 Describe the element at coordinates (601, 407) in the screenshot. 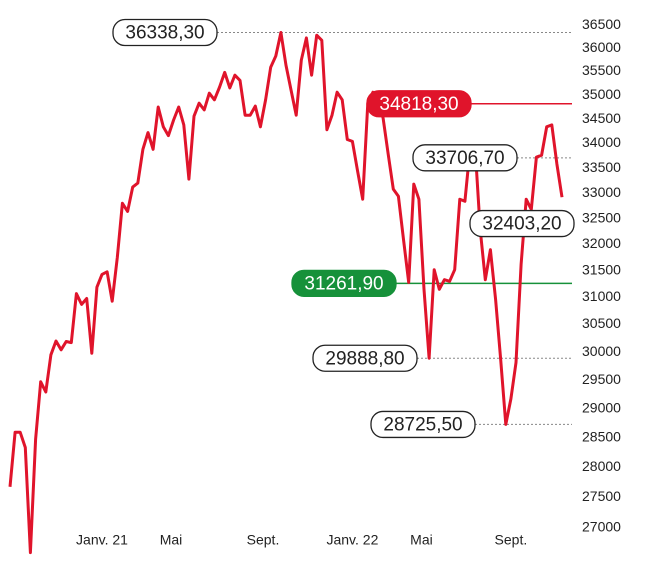

I see `y-tick-label: 29000` at that location.